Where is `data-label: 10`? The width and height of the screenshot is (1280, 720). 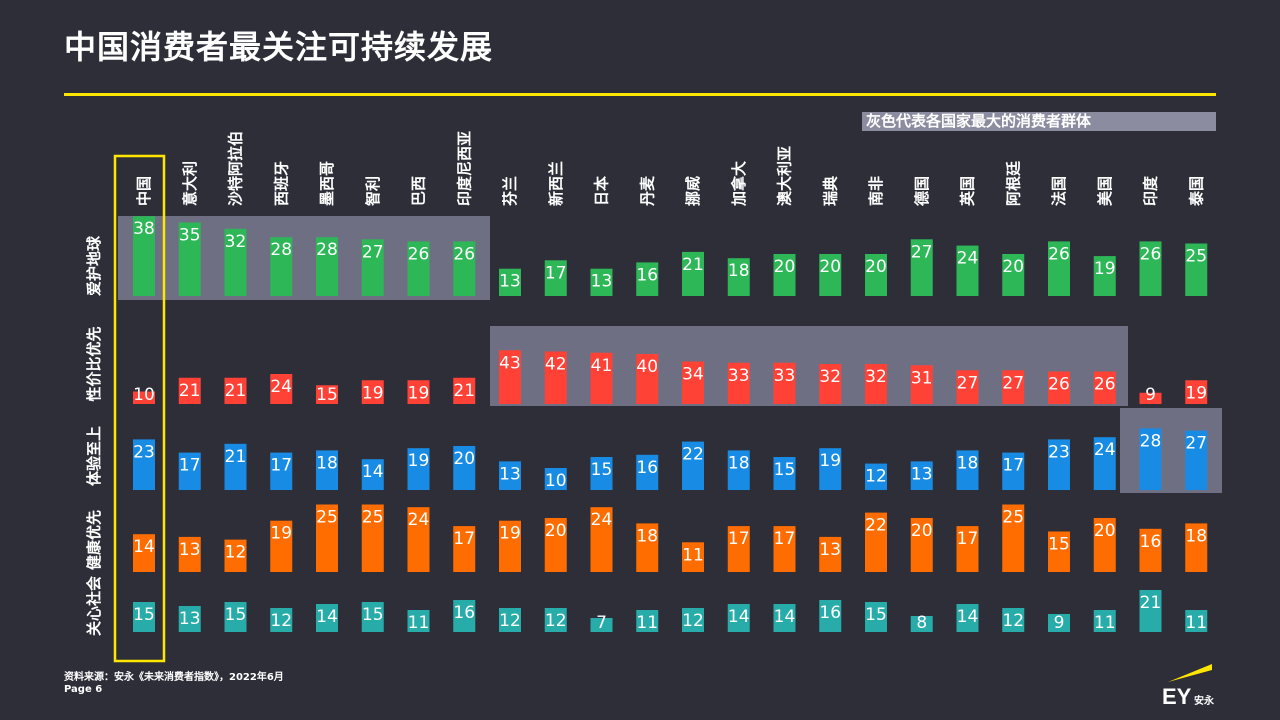
data-label: 10 is located at coordinates (144, 395).